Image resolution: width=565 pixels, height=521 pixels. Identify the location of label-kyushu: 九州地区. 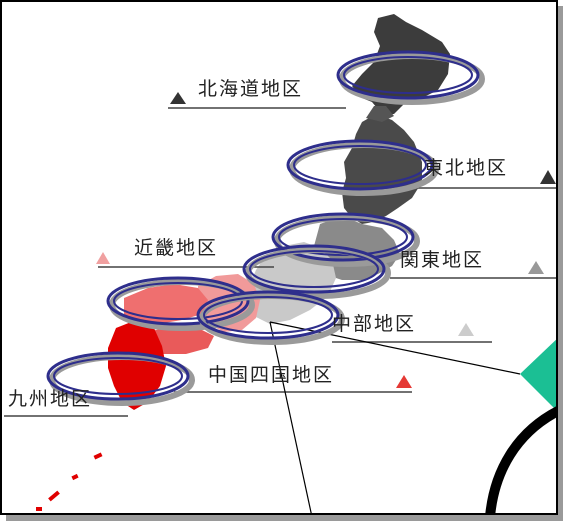
(50, 399).